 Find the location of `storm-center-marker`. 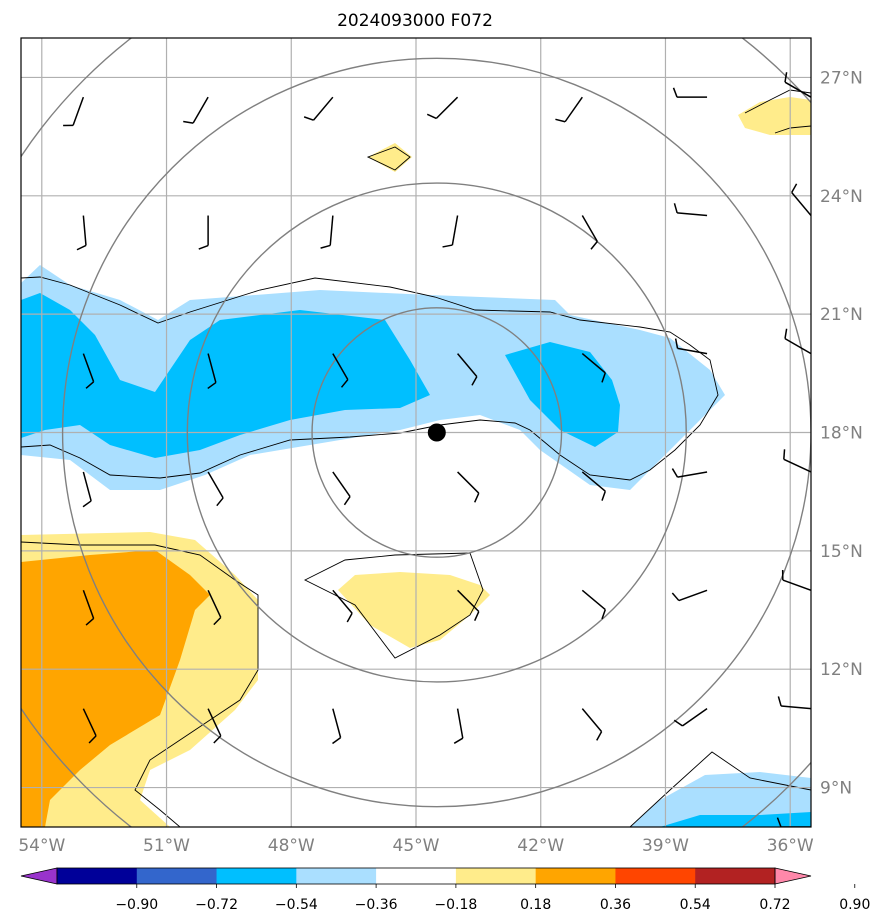

storm-center-marker is located at coordinates (436, 432).